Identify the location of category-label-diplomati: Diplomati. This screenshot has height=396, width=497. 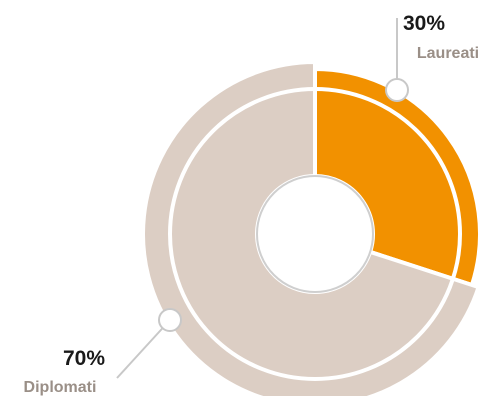
(60, 387).